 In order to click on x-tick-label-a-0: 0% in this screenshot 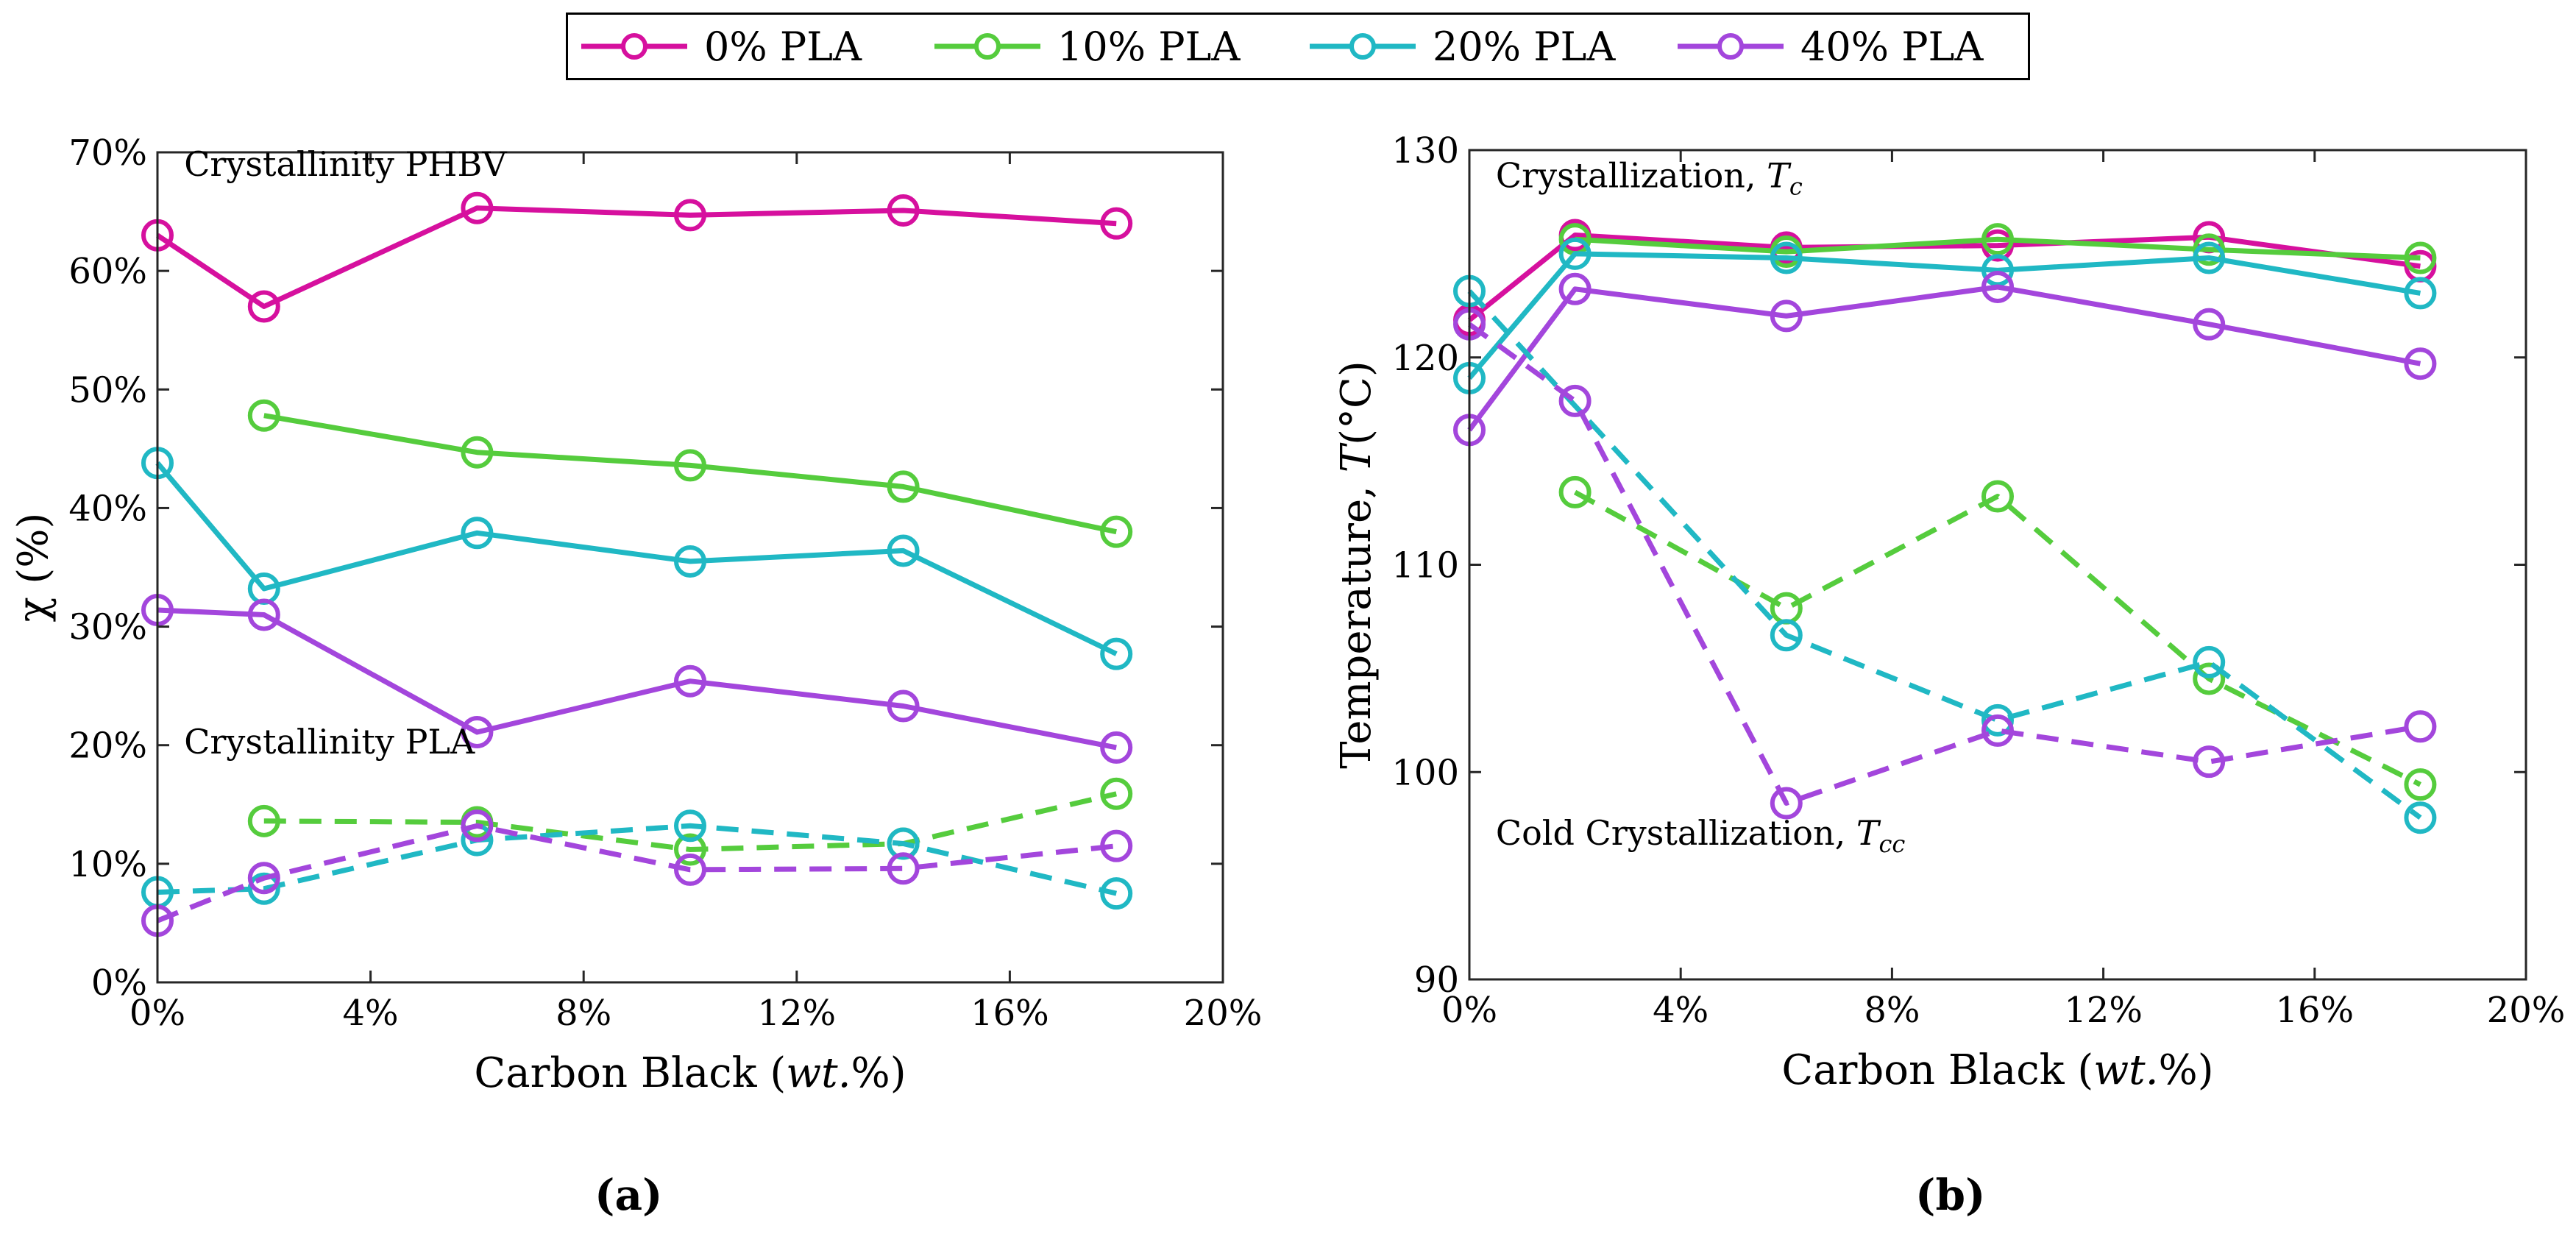, I will do `click(157, 1013)`.